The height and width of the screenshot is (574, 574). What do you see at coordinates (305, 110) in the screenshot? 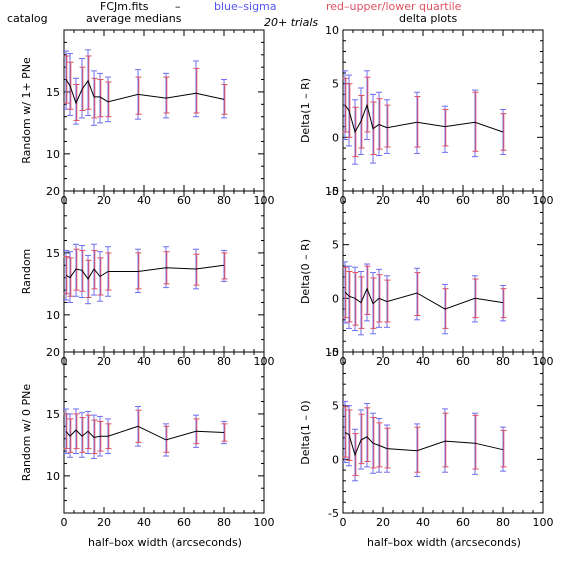
I see `y-axis-label: Delta(1 – R)` at bounding box center [305, 110].